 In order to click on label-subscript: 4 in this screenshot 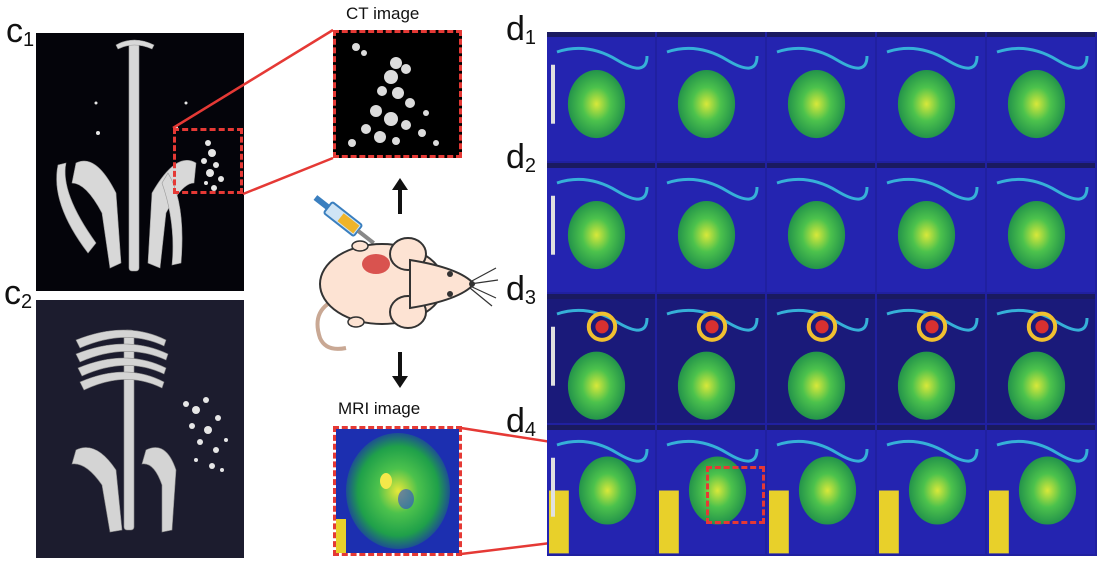, I will do `click(530, 430)`.